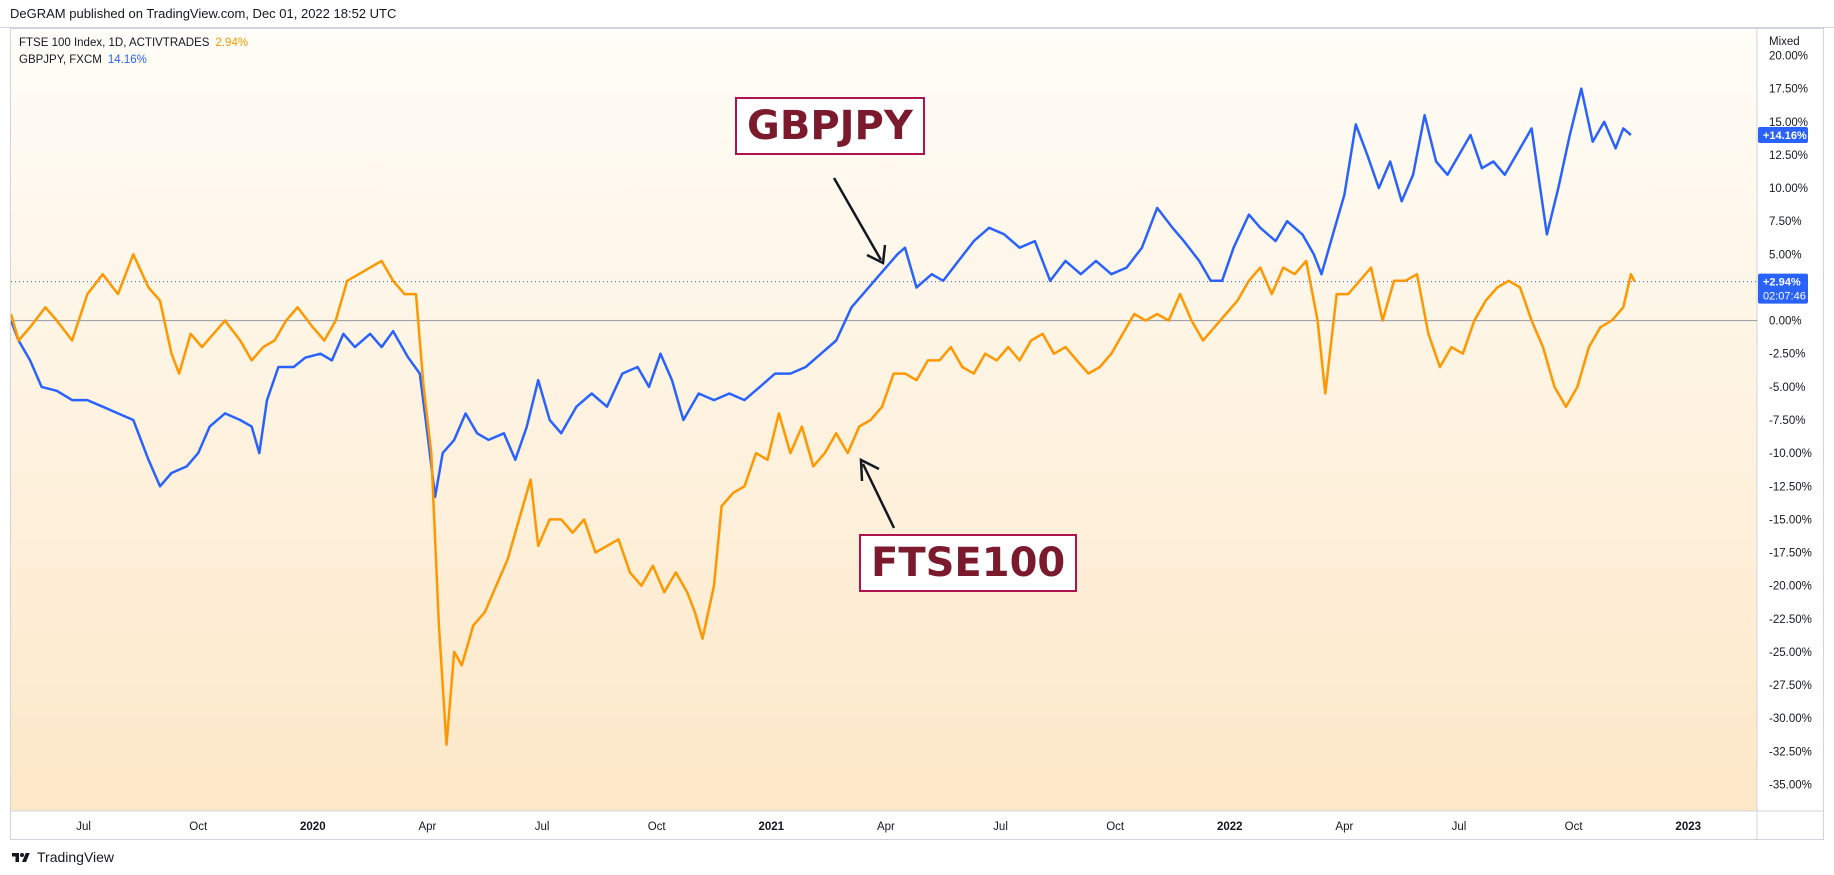 The height and width of the screenshot is (875, 1834). I want to click on x-tick-label: 2023, so click(1688, 827).